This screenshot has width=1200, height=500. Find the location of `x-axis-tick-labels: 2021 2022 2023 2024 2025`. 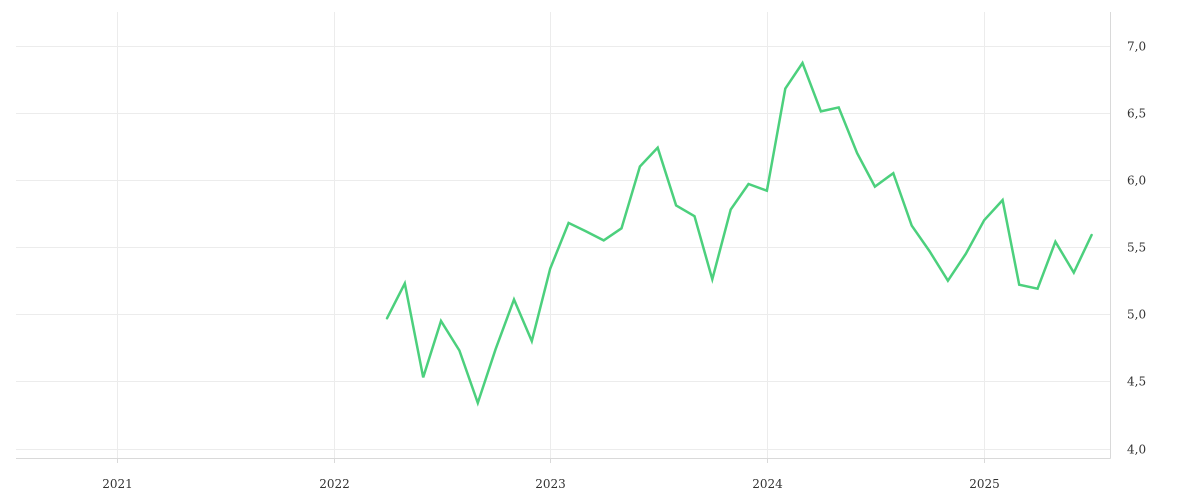

x-axis-tick-labels: 2021 2022 2023 2024 2025 is located at coordinates (551, 484).